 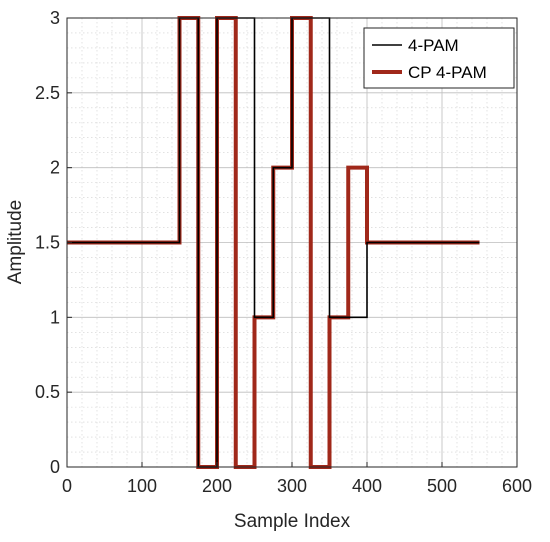 What do you see at coordinates (217, 486) in the screenshot?
I see `x-tick-label: 200` at bounding box center [217, 486].